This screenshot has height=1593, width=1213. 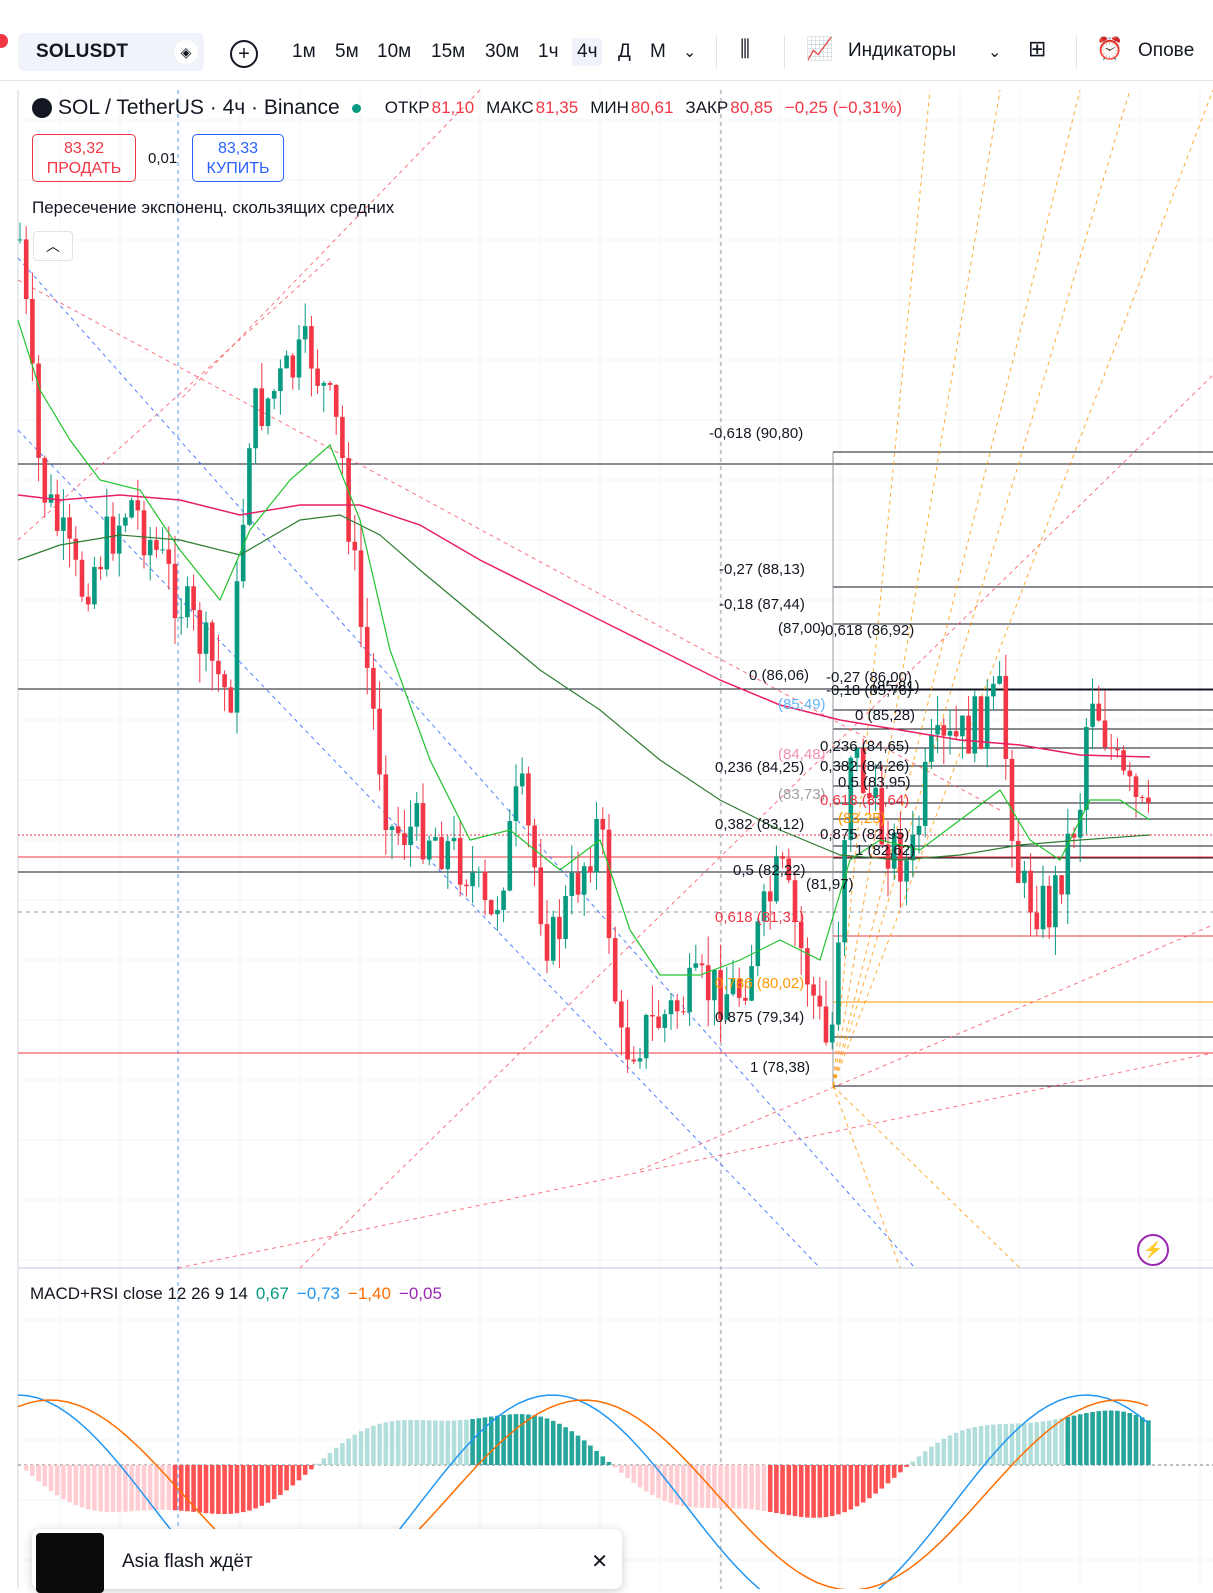 I want to click on layout-grid-icon: ⊞, so click(x=1037, y=48).